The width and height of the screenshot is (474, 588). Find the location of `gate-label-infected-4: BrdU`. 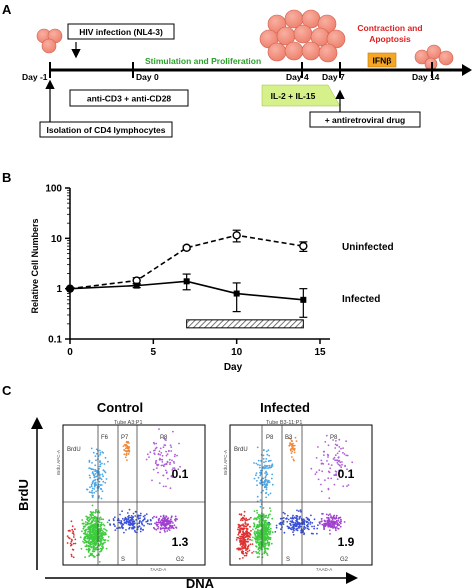

gate-label-infected-4: BrdU is located at coordinates (241, 450).